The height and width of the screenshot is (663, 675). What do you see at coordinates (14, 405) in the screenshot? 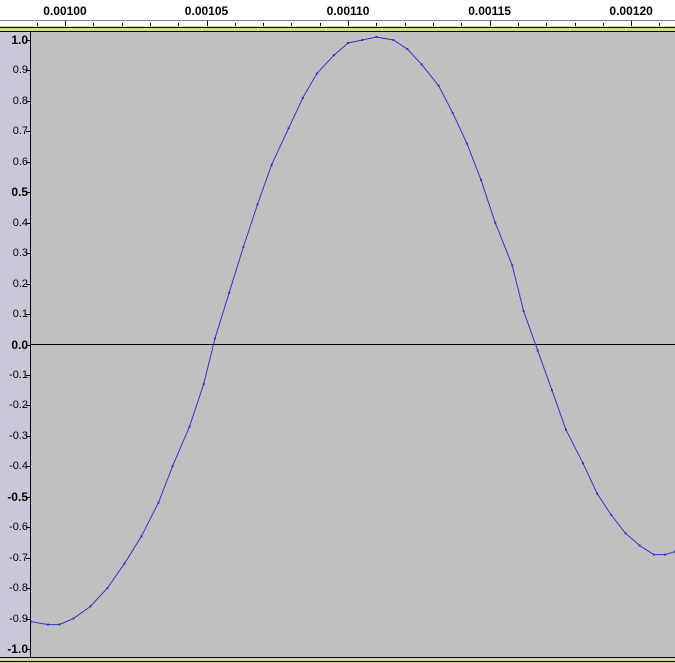
I see `amplitude-label: -0.2` at bounding box center [14, 405].